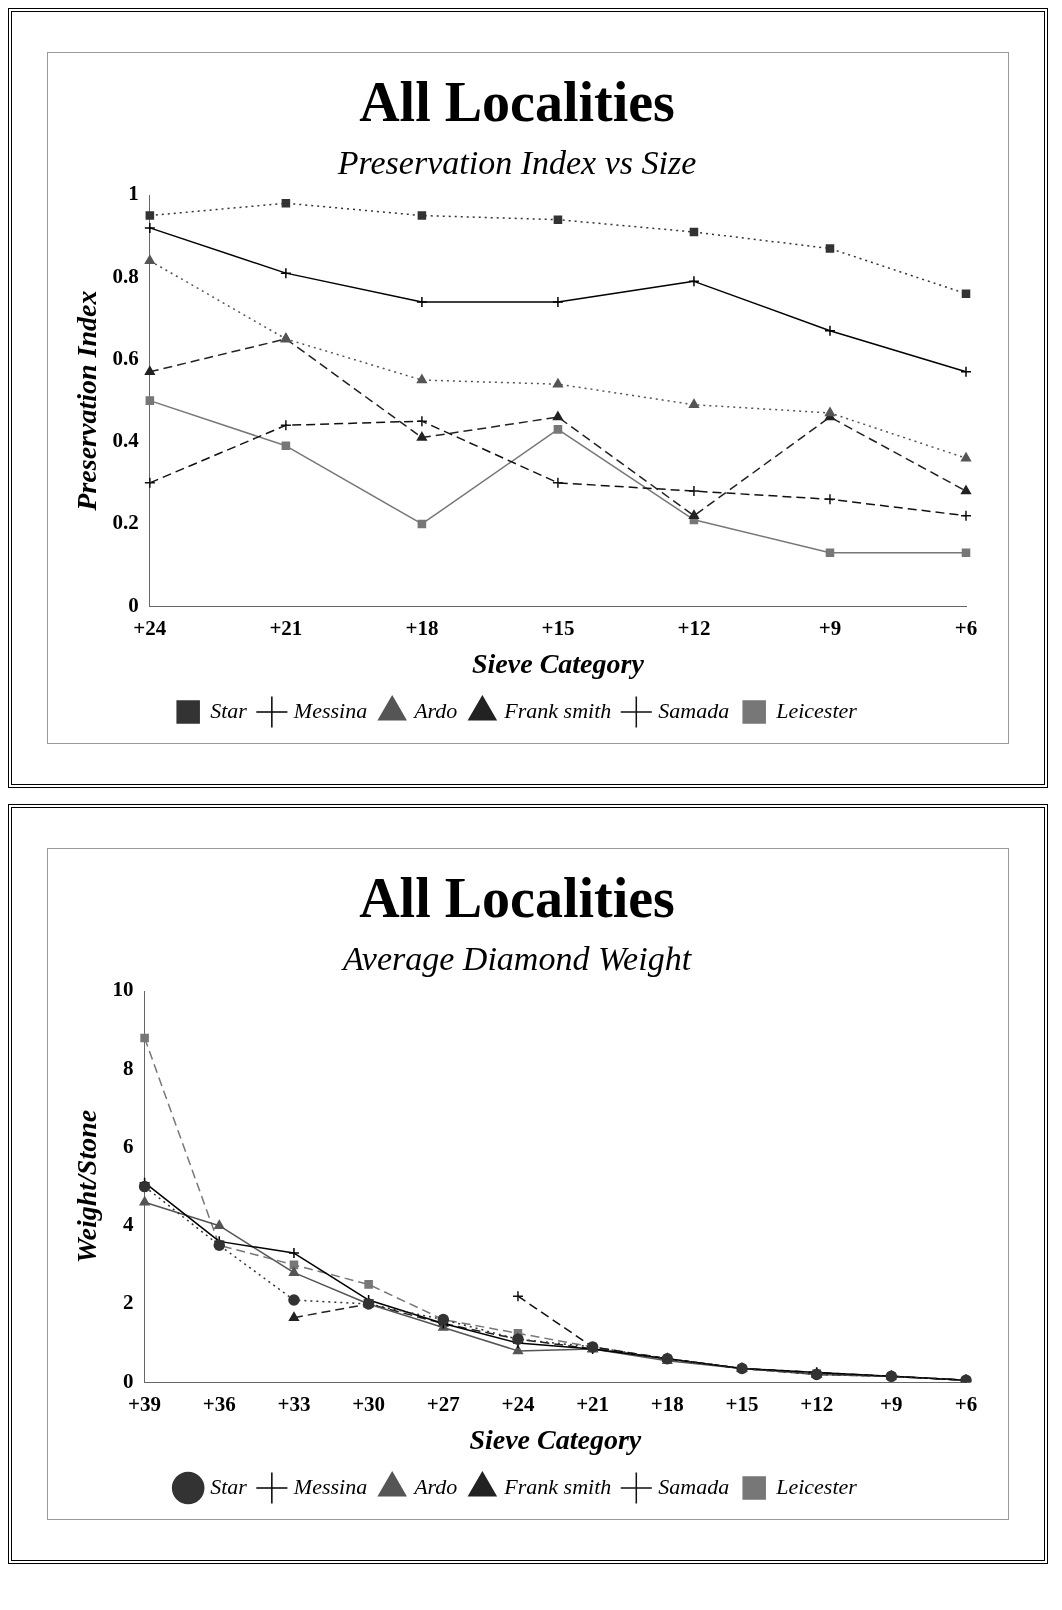 The image size is (1062, 1610). I want to click on y-tick-label: 2, so click(128, 1302).